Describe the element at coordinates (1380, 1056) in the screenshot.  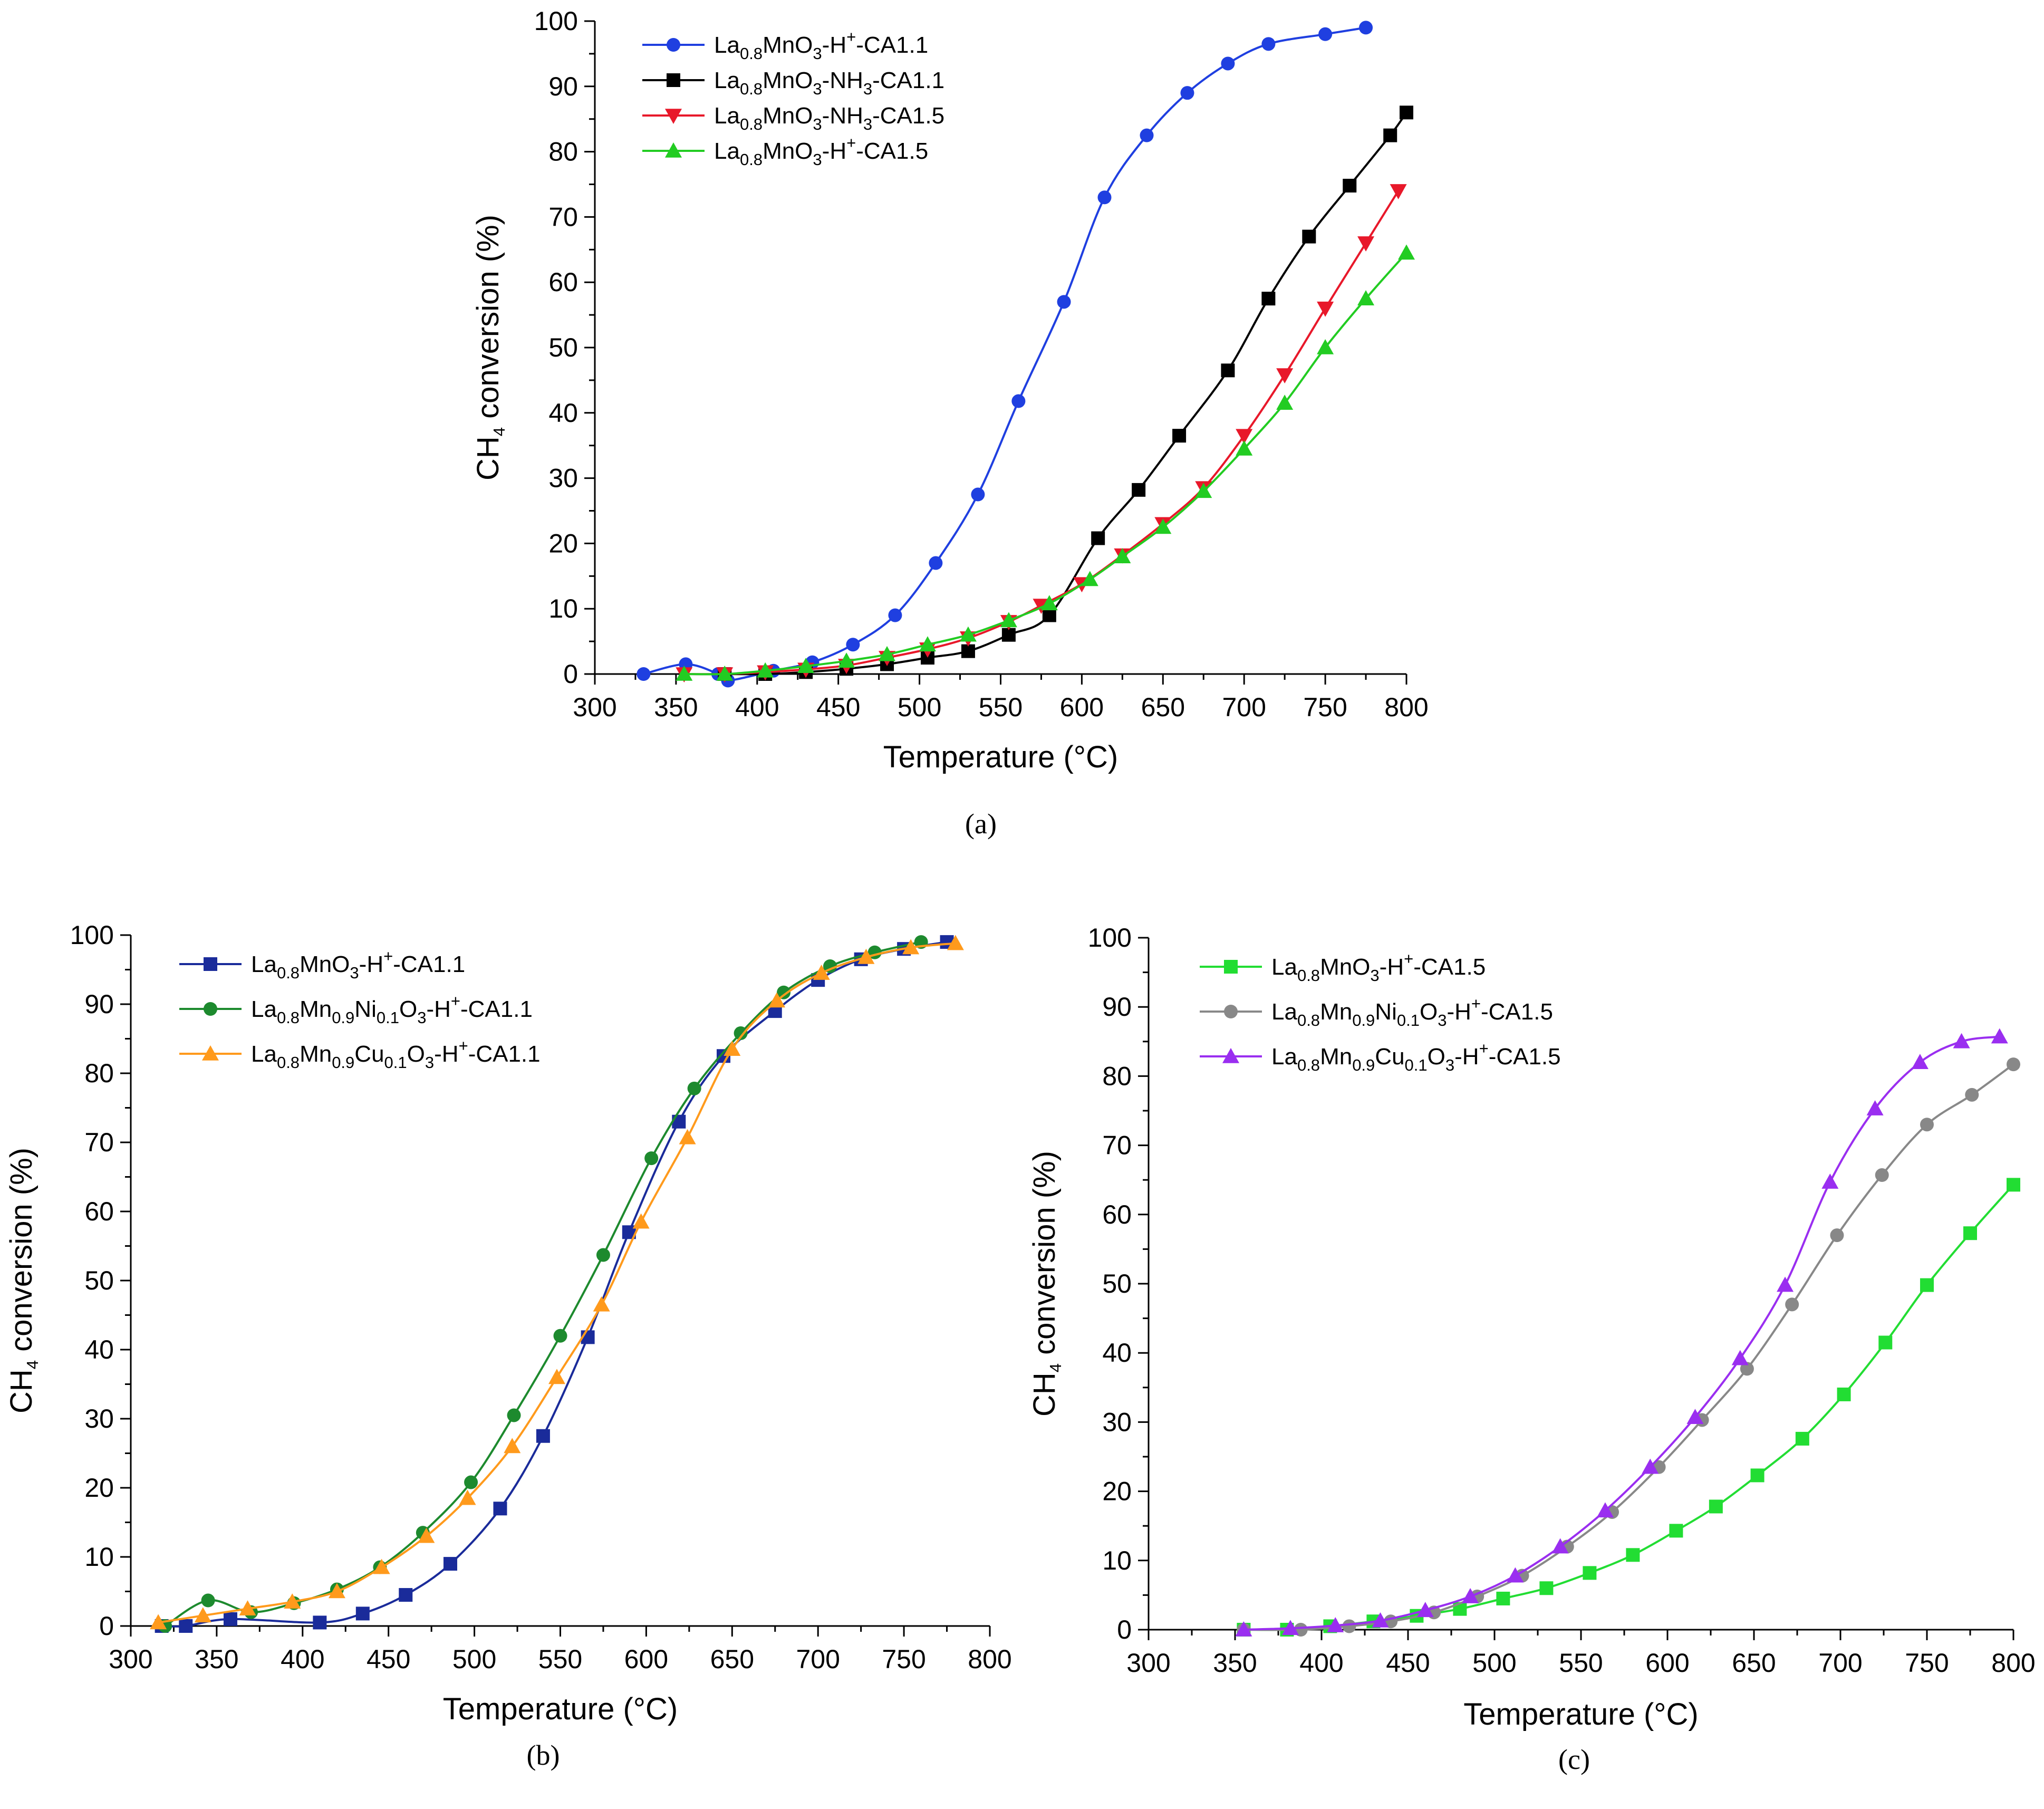
I see `legend-entry: La0.8Mn0.9Cu0.1O3-H+-CA1.5` at that location.